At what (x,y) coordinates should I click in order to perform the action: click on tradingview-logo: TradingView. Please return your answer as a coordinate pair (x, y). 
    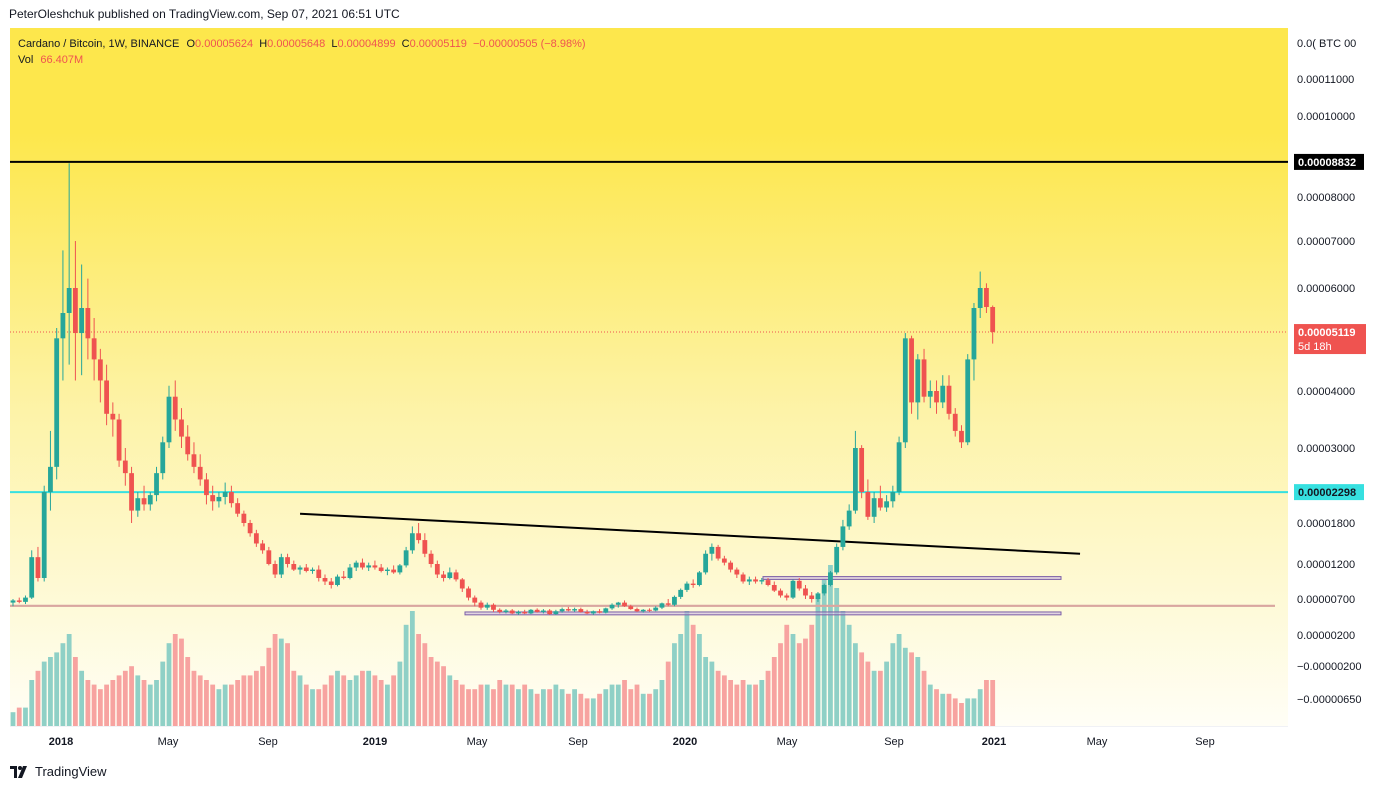
    Looking at the image, I should click on (58, 771).